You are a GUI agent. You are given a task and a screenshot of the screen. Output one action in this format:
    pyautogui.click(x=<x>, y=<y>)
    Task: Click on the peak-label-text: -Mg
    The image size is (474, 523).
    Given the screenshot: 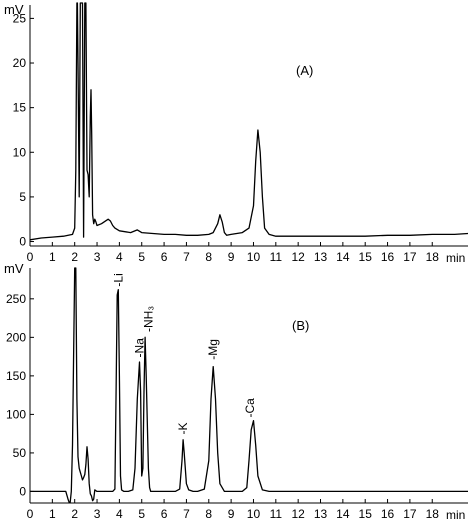 What is the action you would take?
    pyautogui.click(x=213, y=349)
    